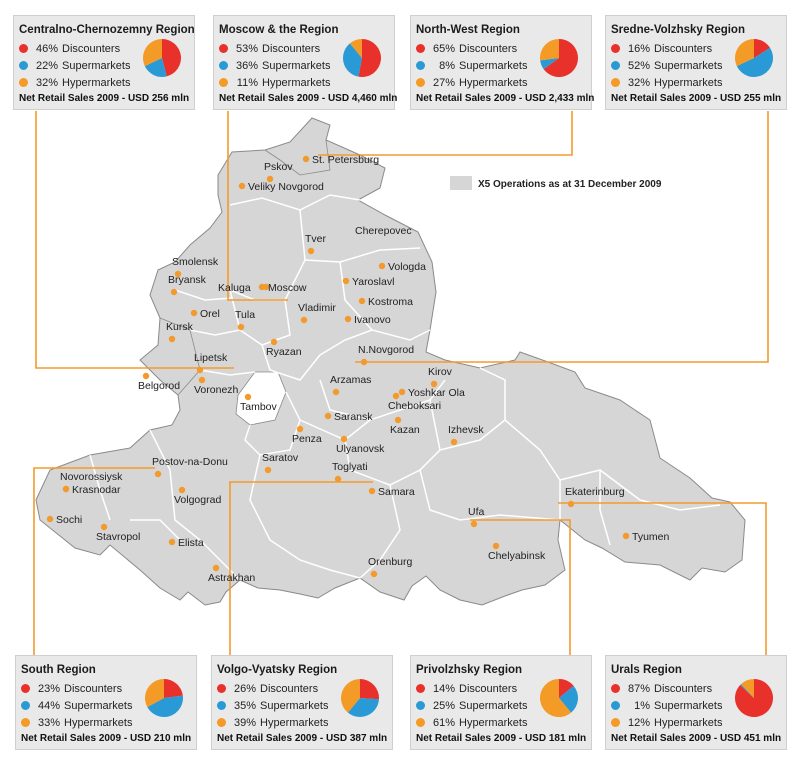  What do you see at coordinates (25, 722) in the screenshot?
I see `hypermarkets-dot` at bounding box center [25, 722].